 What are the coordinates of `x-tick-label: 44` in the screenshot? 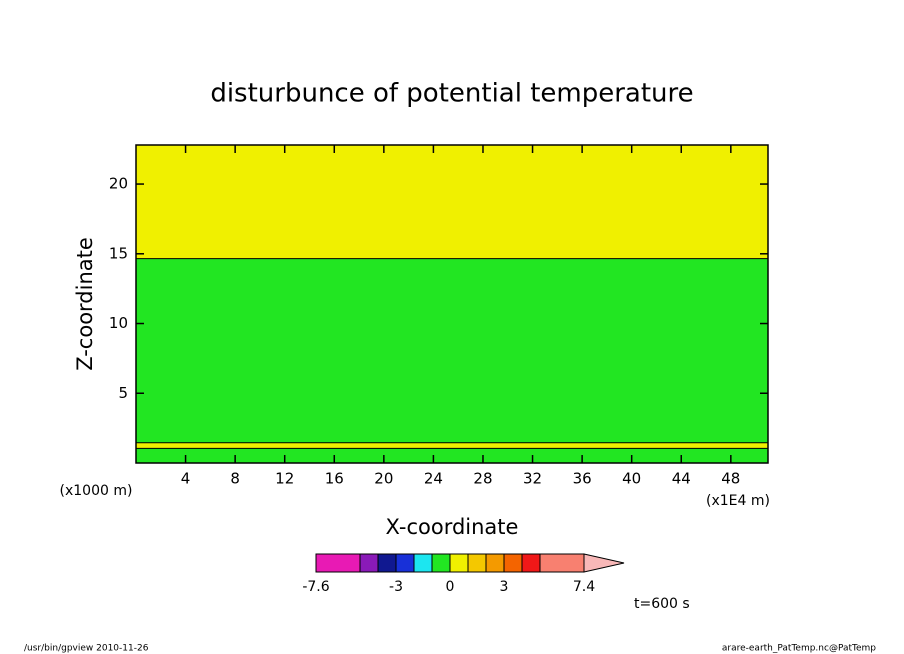 It's located at (681, 479).